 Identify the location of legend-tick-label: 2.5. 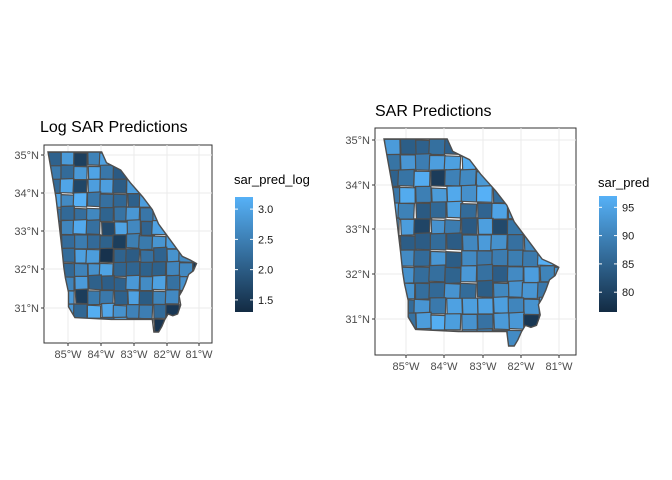
(265, 240).